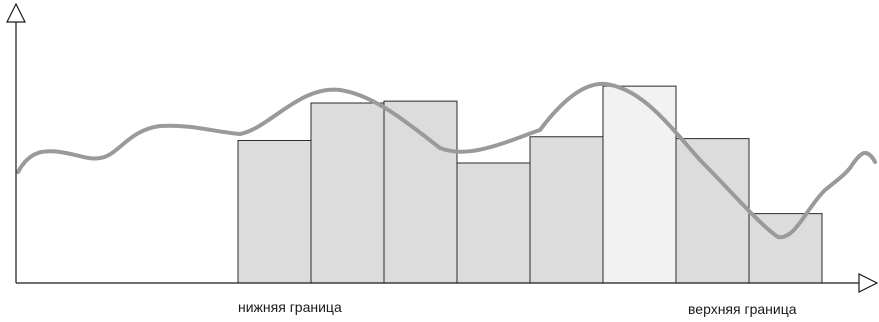 This screenshot has width=879, height=322. Describe the element at coordinates (742, 309) in the screenshot. I see `upper-bound-label: верхняя граница` at that location.